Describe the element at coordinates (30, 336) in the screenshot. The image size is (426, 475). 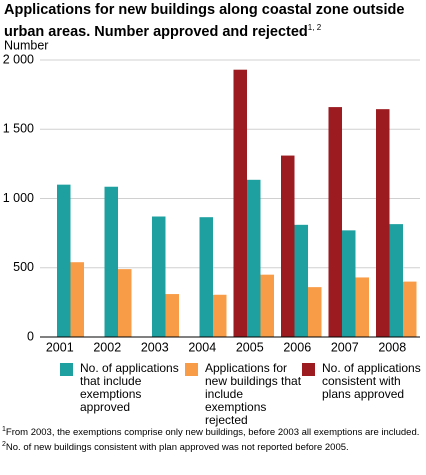
I see `y-tick-label: 0` at that location.